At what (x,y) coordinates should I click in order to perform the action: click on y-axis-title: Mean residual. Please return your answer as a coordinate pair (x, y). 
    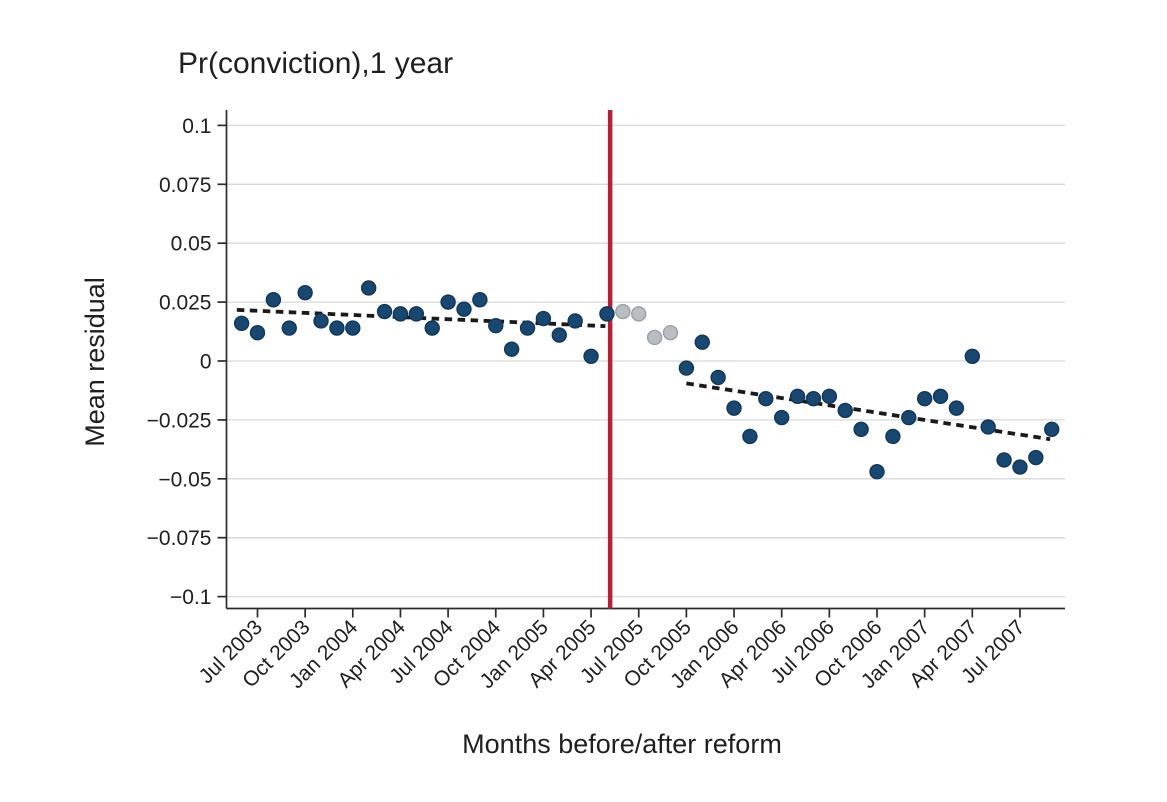
    Looking at the image, I should click on (95, 362).